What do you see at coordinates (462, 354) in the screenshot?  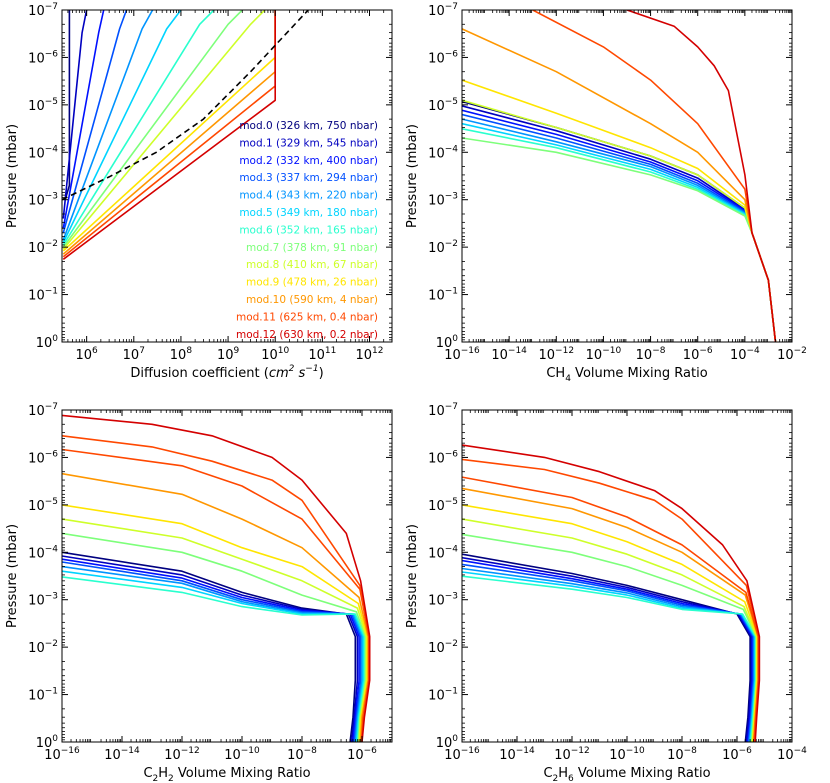 I see `x-tick-label: 10⁻¹⁶` at bounding box center [462, 354].